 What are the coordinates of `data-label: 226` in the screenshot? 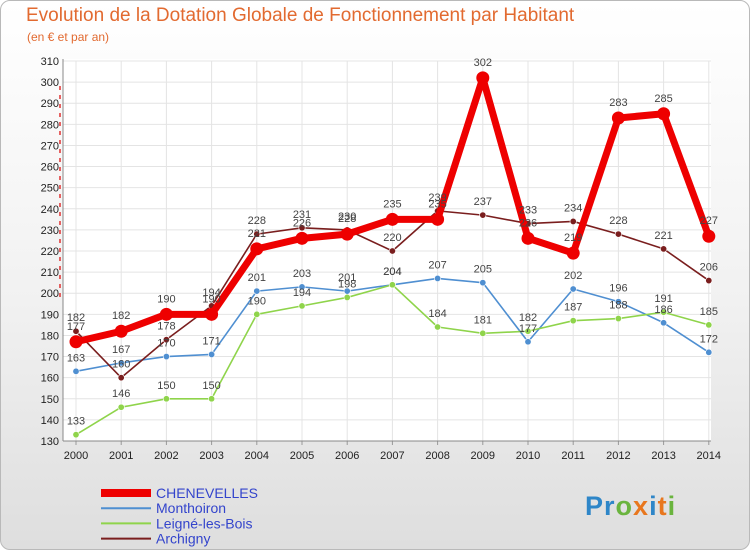 It's located at (302, 223).